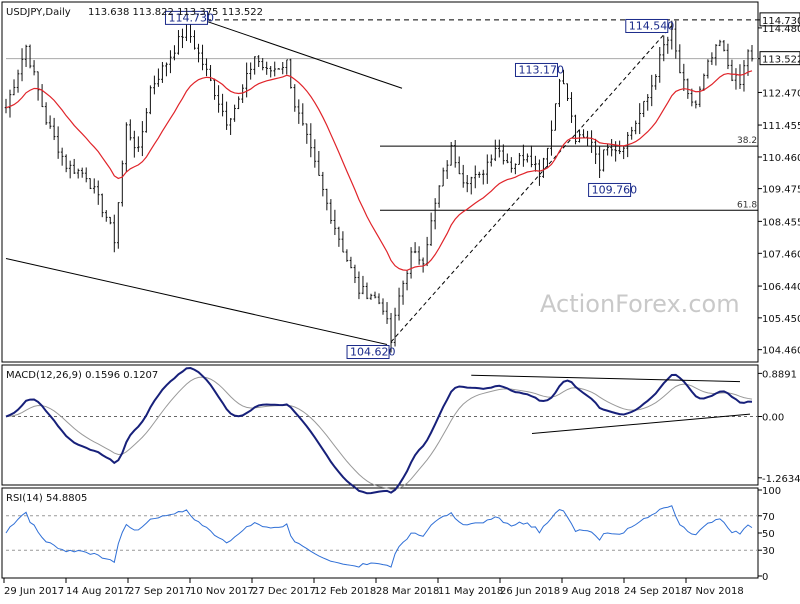 The height and width of the screenshot is (604, 800). What do you see at coordinates (781, 158) in the screenshot?
I see `price-tick-label: 110.460` at bounding box center [781, 158].